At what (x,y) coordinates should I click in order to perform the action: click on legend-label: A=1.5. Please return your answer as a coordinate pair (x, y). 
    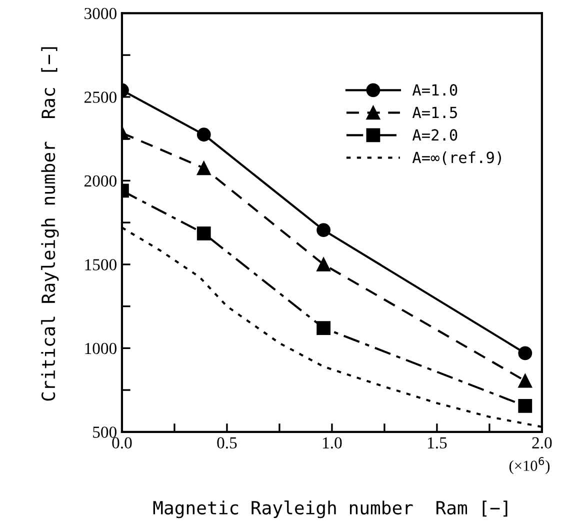
    Looking at the image, I should click on (434, 112).